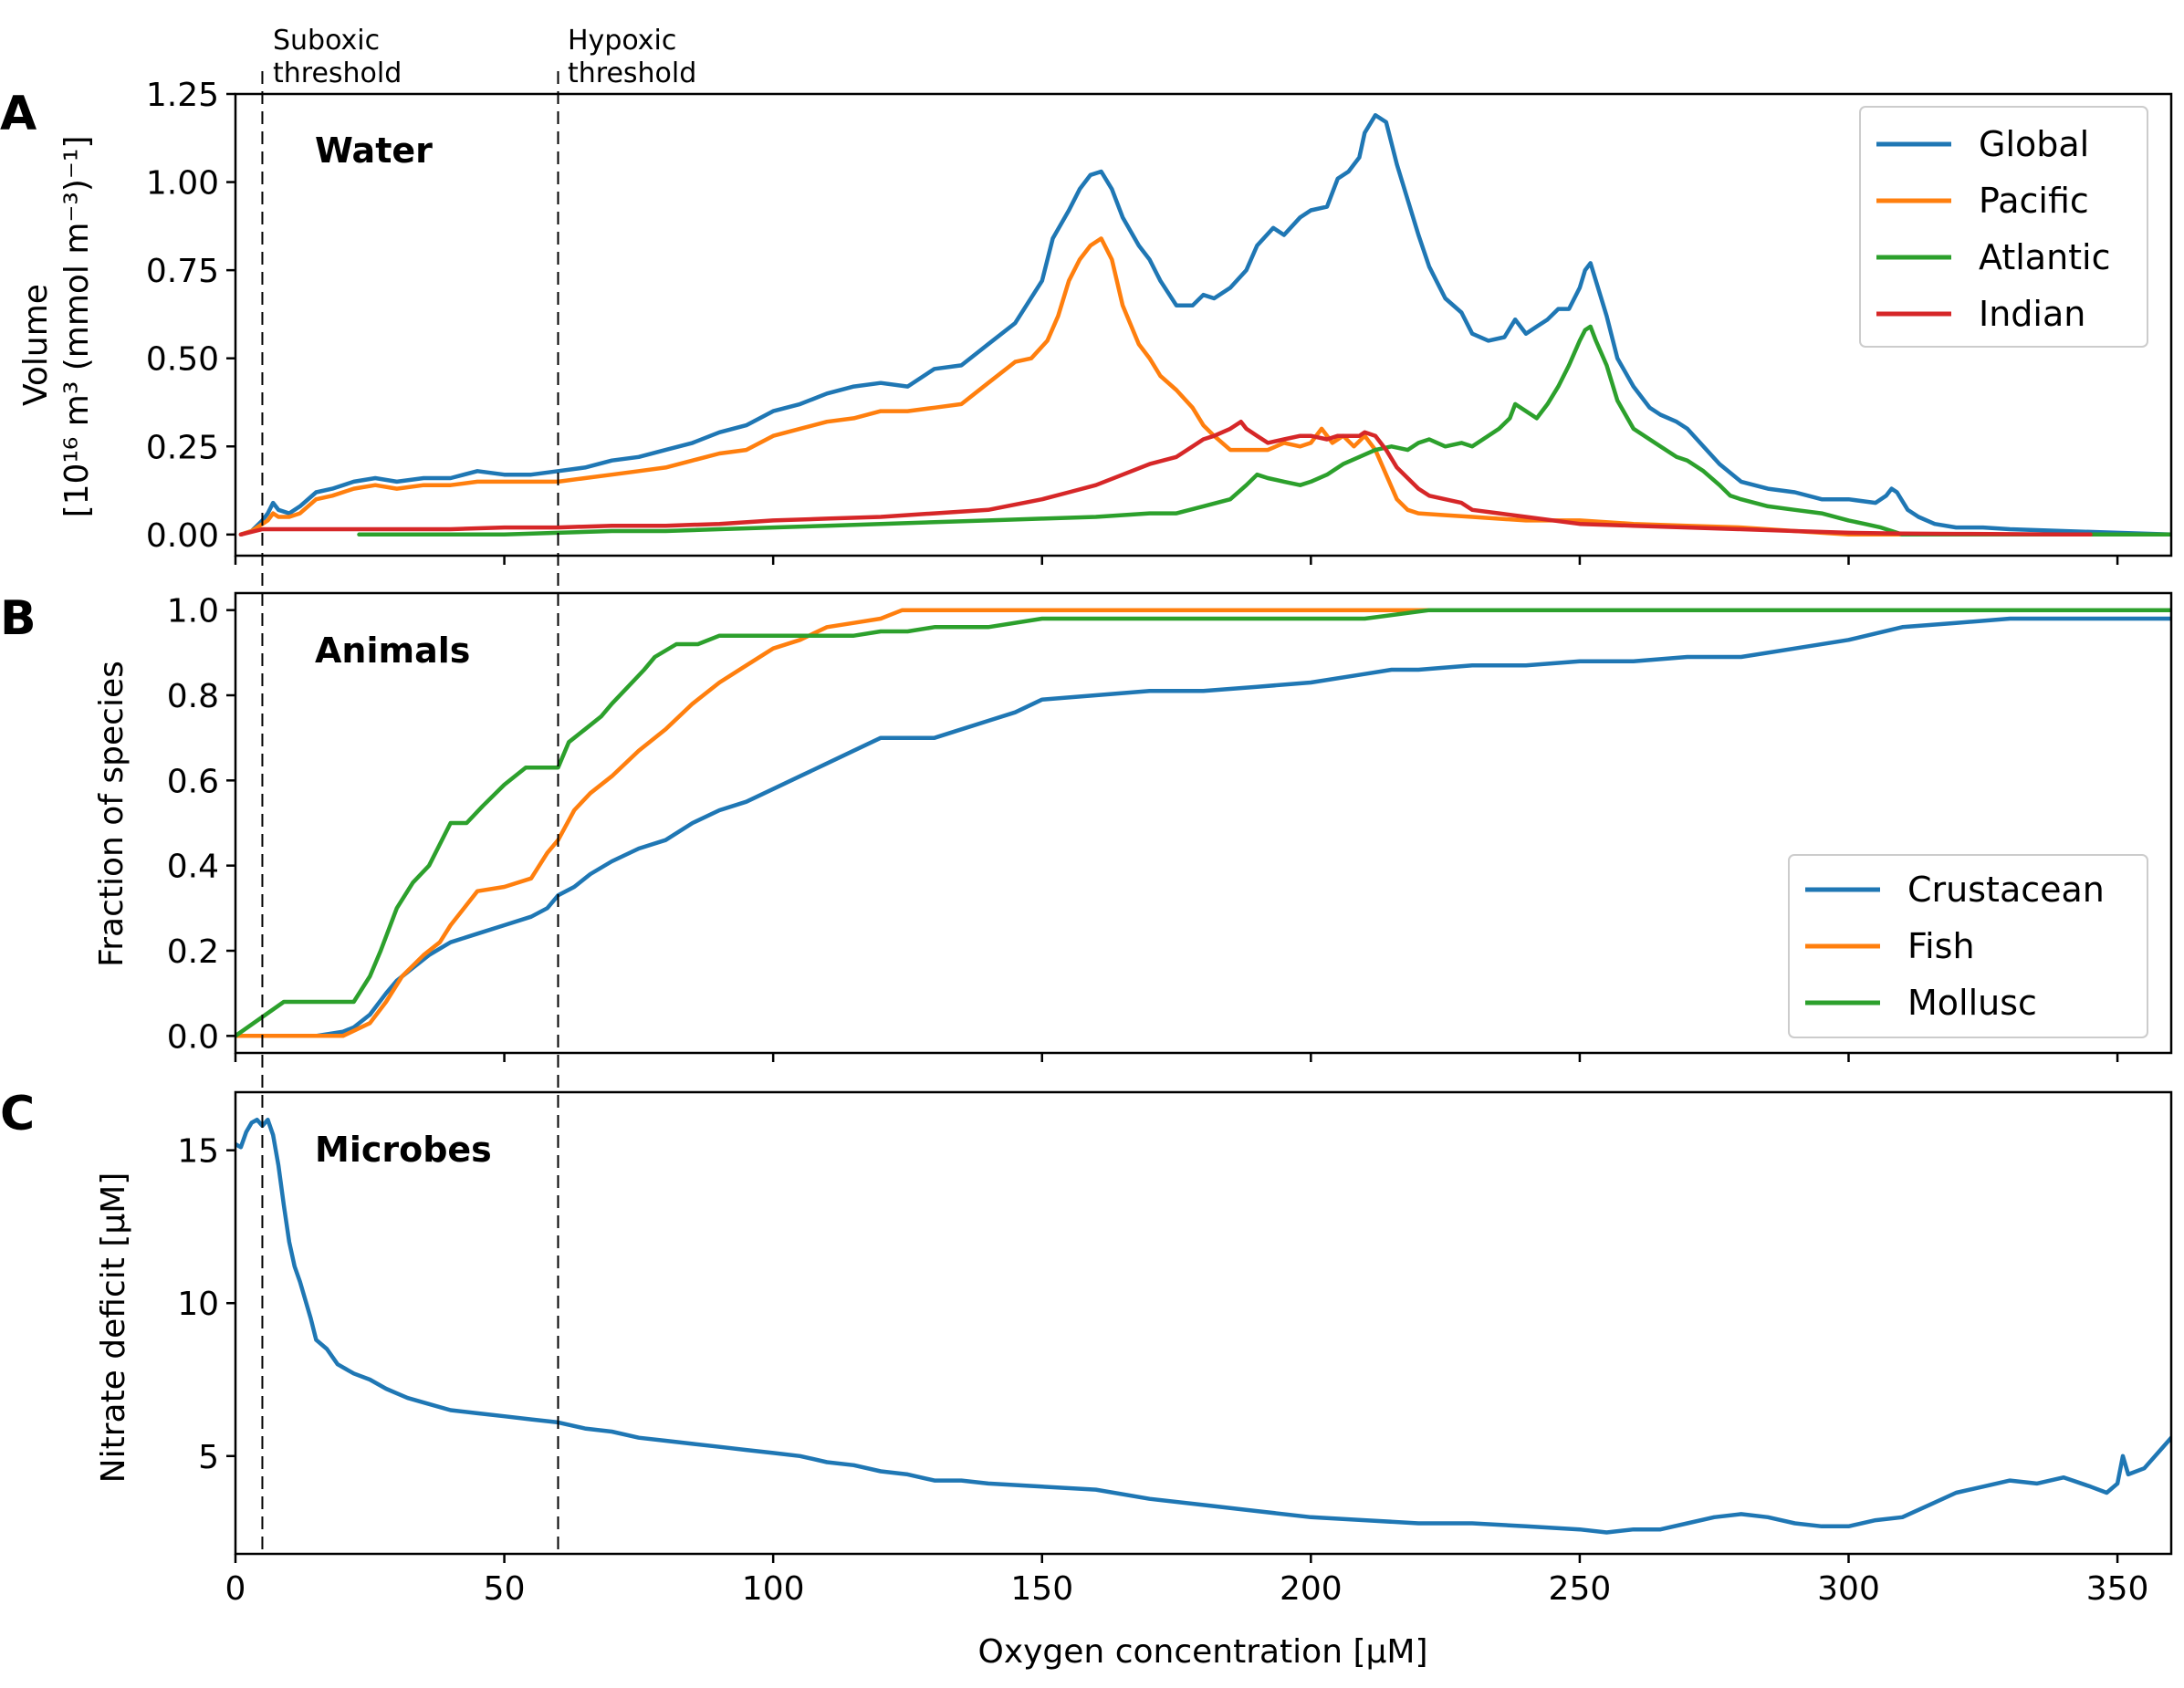  Describe the element at coordinates (182, 184) in the screenshot. I see `y-tick-label: 1.00` at that location.